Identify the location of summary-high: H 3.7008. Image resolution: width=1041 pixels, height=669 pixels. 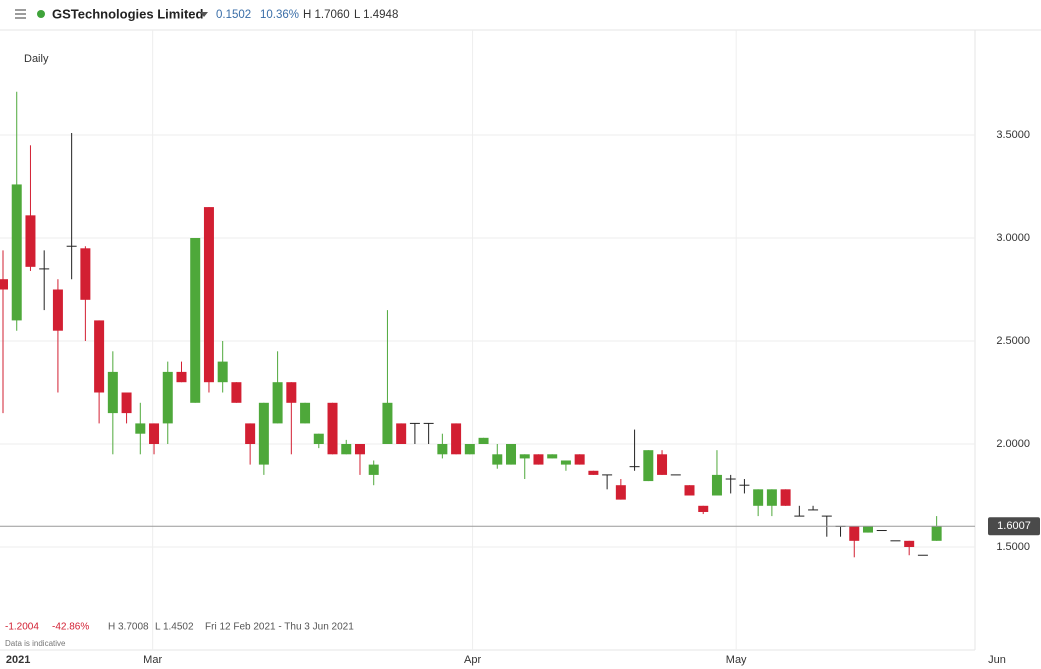
(128, 627).